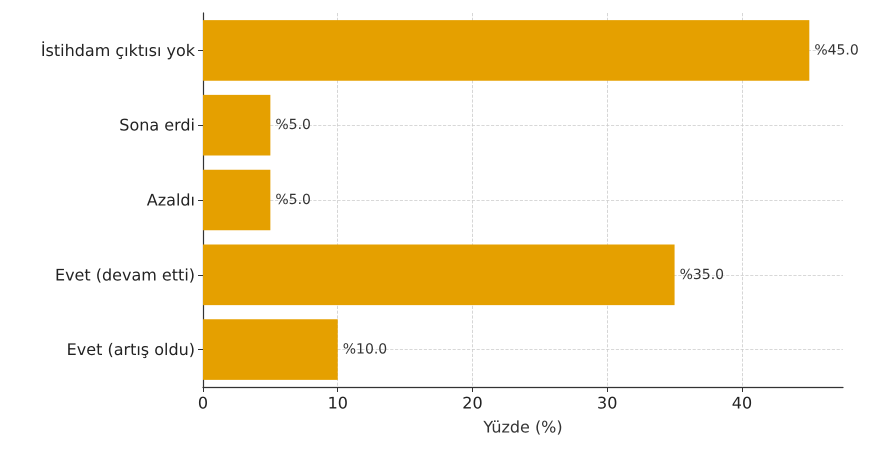  What do you see at coordinates (365, 350) in the screenshot?
I see `data-label: %10.0` at bounding box center [365, 350].